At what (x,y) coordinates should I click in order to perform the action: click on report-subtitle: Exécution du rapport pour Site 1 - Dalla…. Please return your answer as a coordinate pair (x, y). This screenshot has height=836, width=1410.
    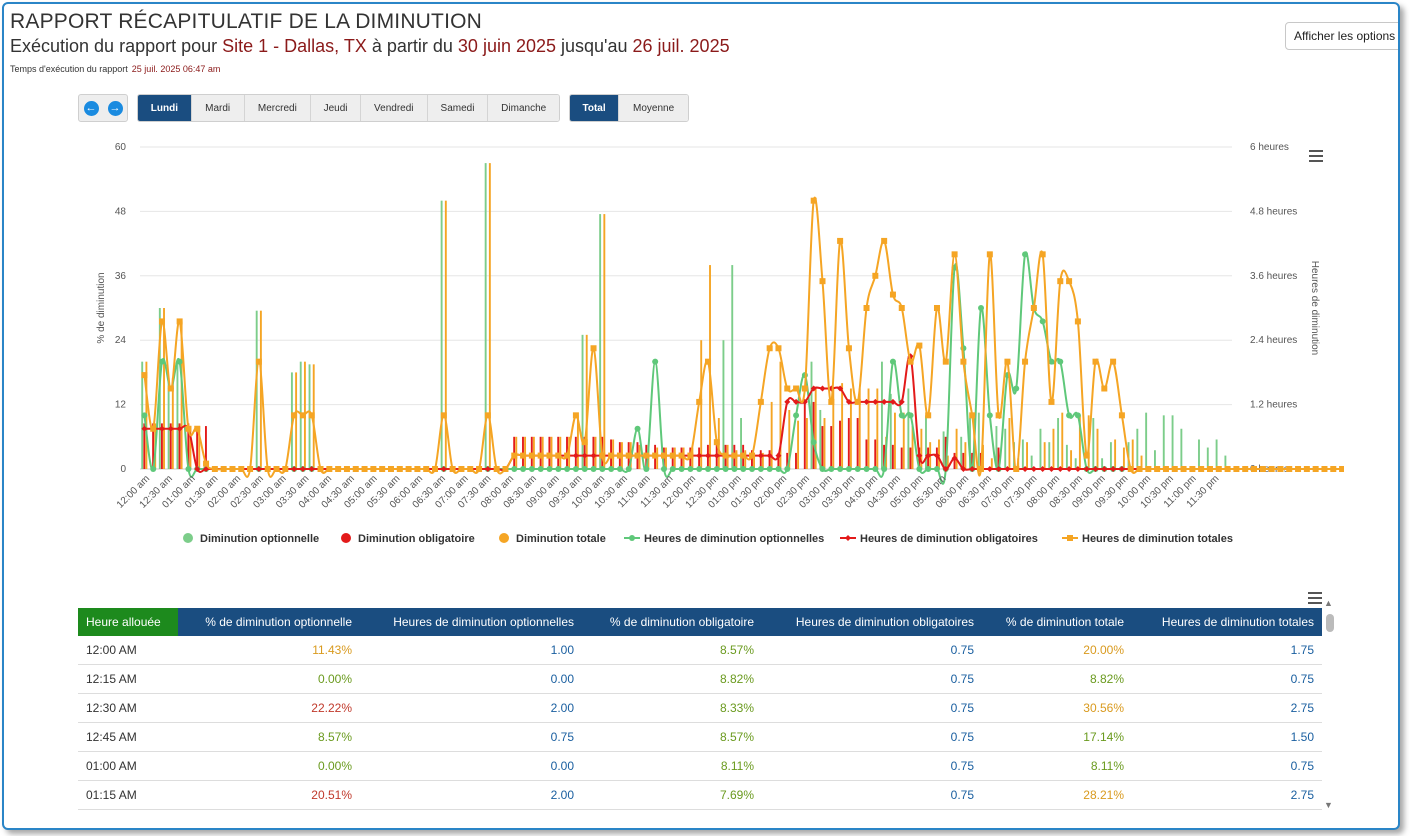
    Looking at the image, I should click on (370, 46).